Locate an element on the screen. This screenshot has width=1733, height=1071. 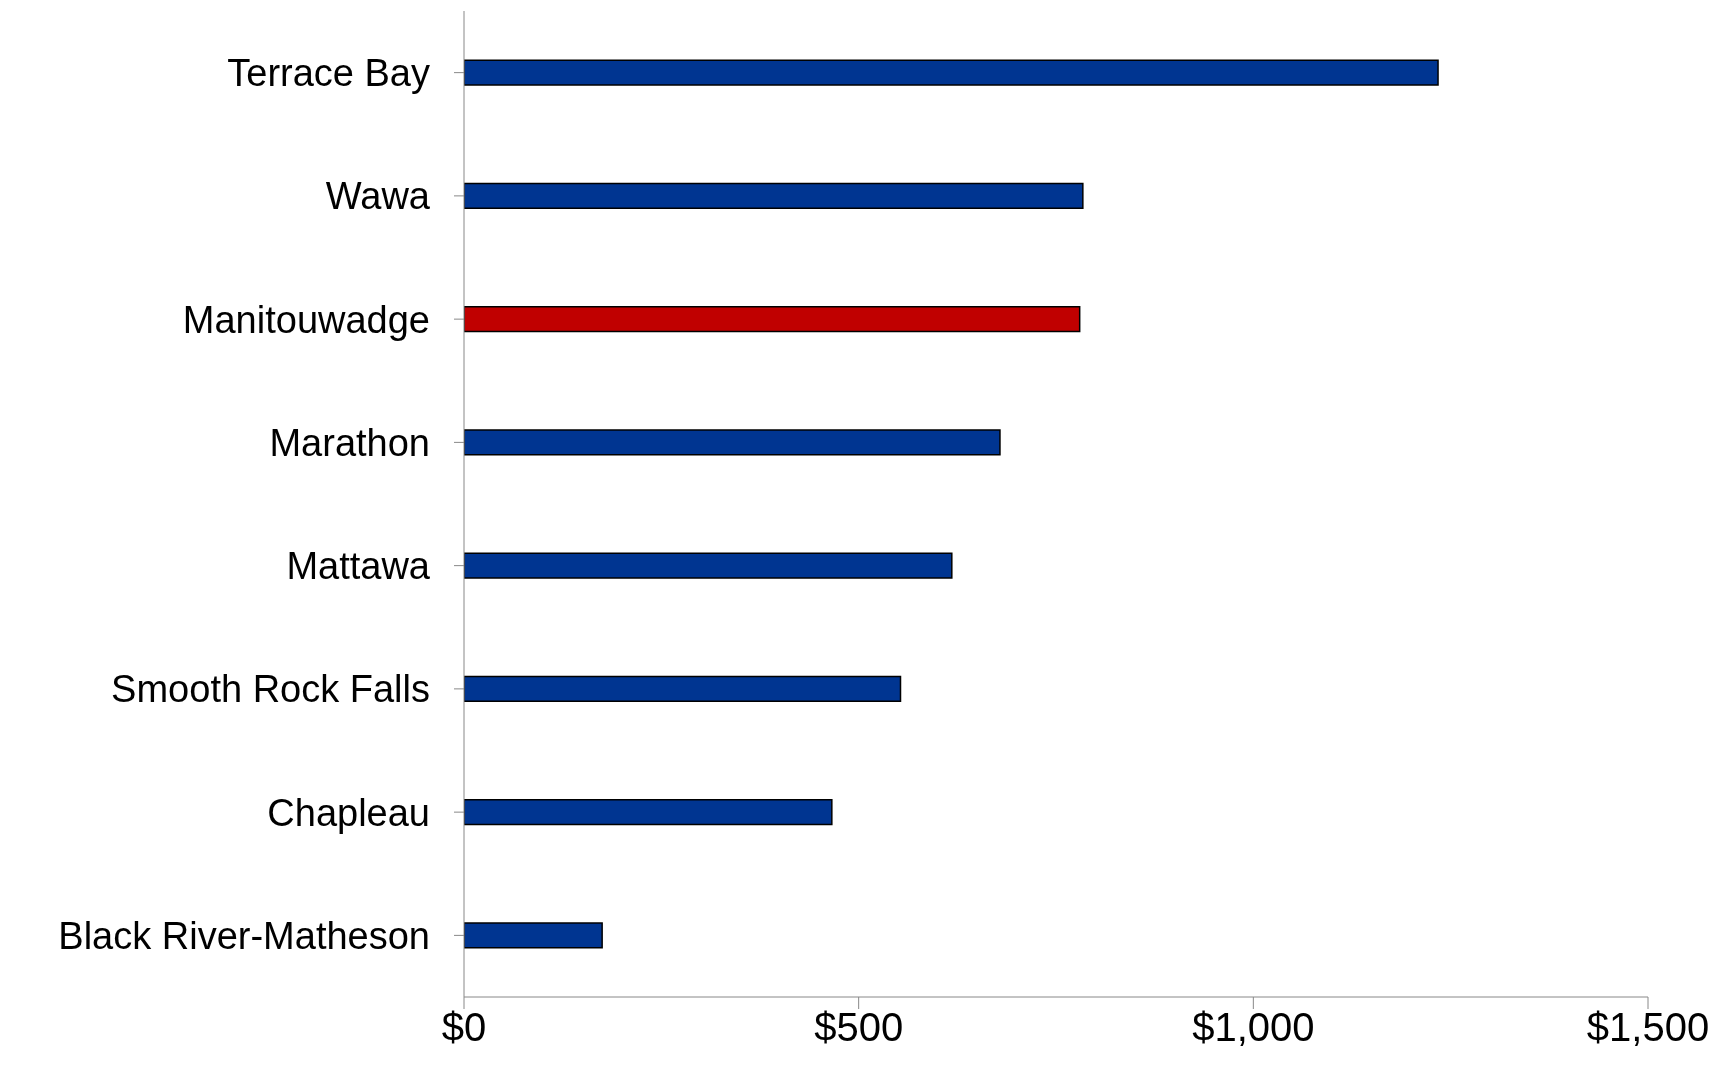
y-tick-label: Smooth Rock Falls is located at coordinates (270, 689).